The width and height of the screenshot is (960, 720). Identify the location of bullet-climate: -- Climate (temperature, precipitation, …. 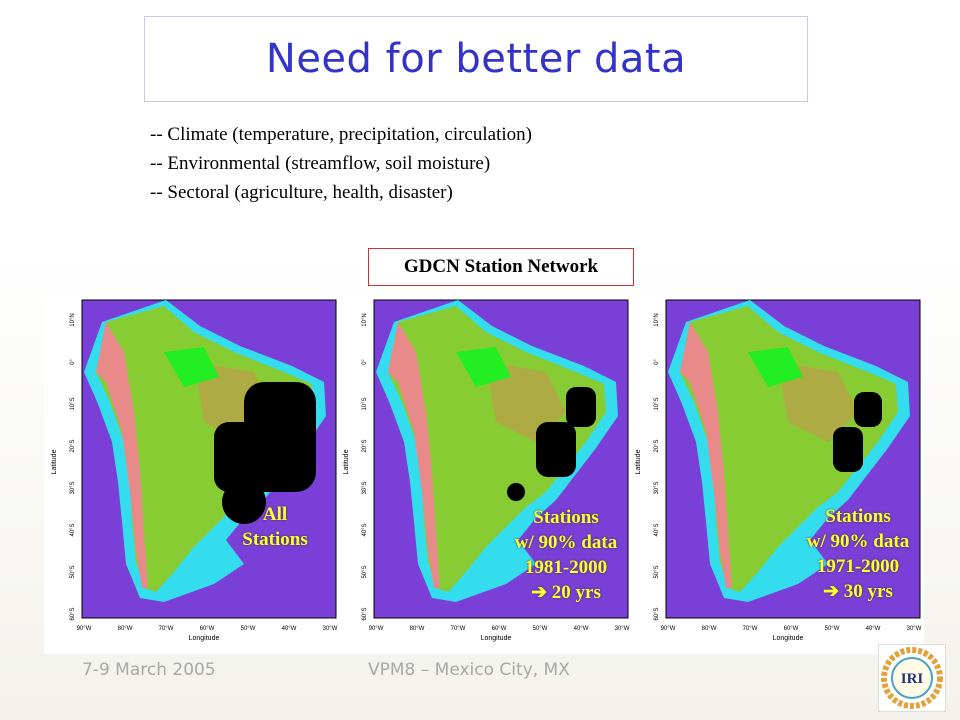
(341, 134).